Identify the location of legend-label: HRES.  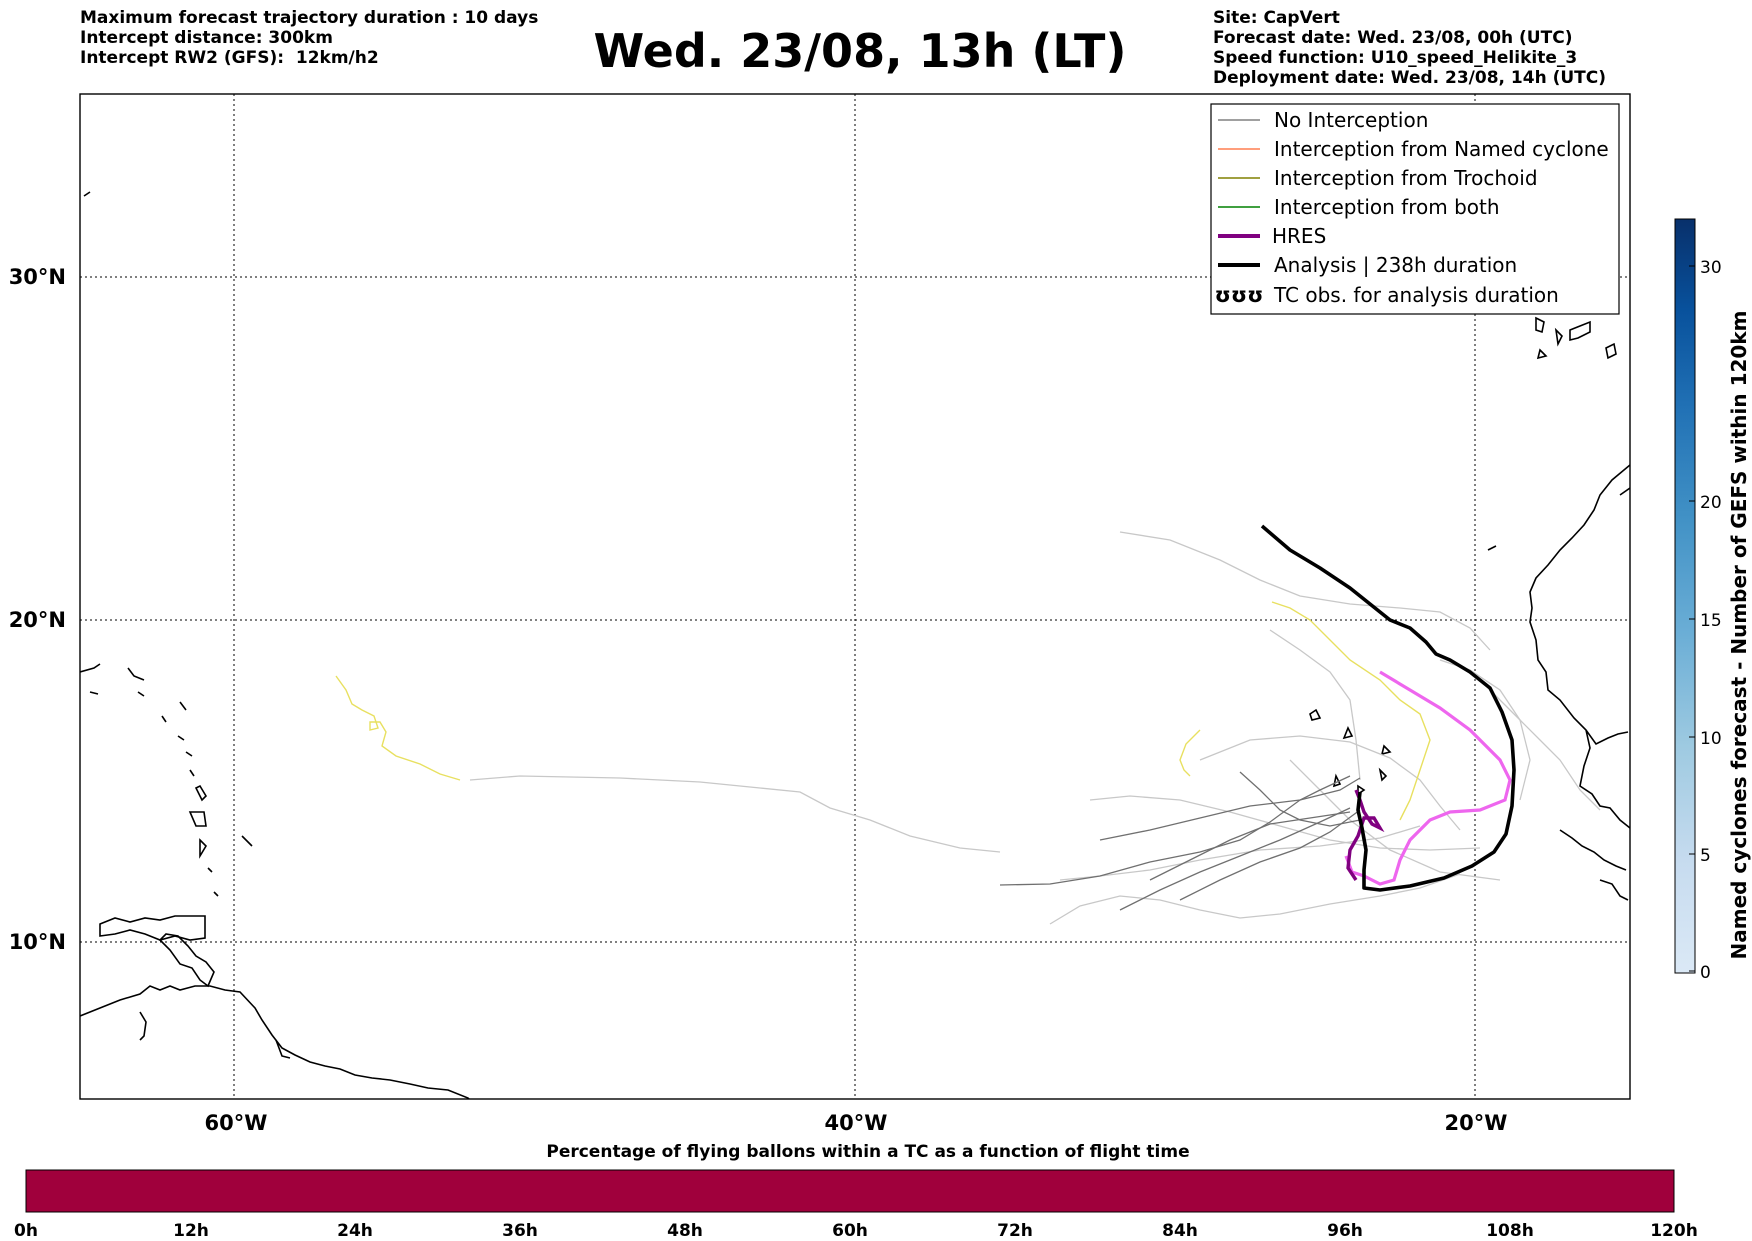
(1299, 236).